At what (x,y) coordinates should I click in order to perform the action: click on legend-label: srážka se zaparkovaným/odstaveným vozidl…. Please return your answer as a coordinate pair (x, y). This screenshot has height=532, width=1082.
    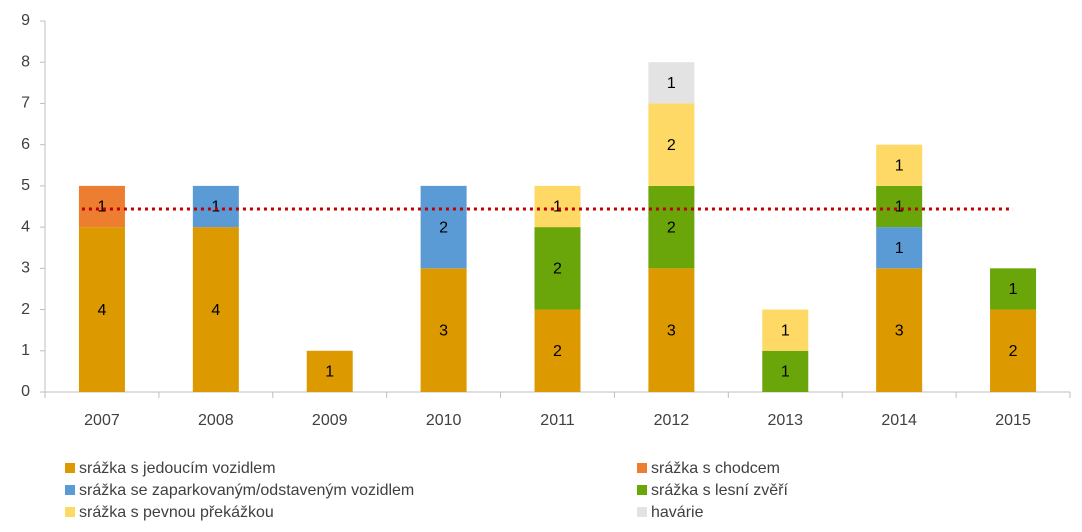
    Looking at the image, I should click on (246, 490).